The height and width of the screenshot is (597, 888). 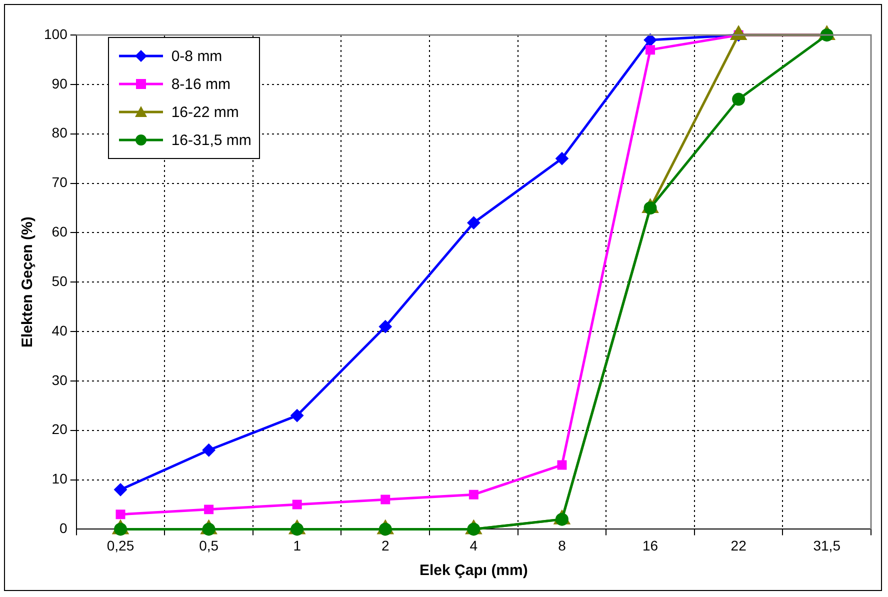 What do you see at coordinates (27, 282) in the screenshot?
I see `y-axis-title: Elekten Geçen (%)` at bounding box center [27, 282].